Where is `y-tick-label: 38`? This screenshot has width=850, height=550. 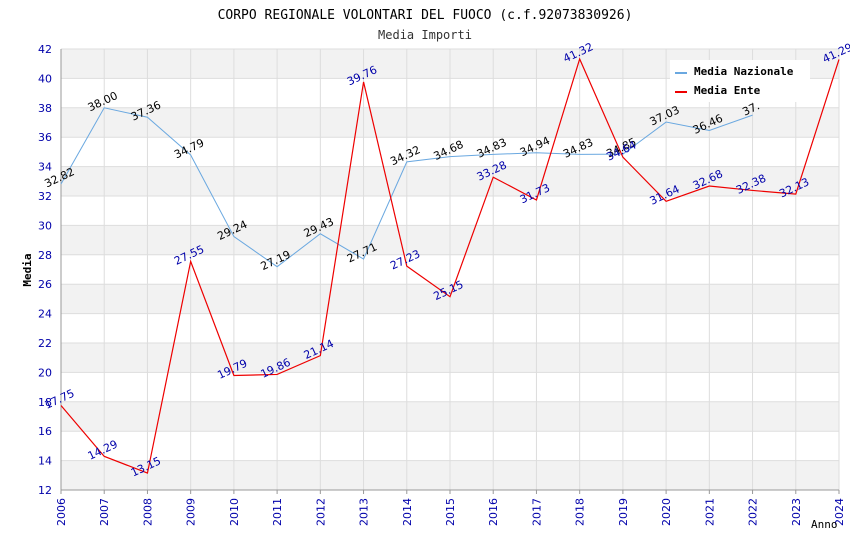 y-tick-label: 38 is located at coordinates (45, 108).